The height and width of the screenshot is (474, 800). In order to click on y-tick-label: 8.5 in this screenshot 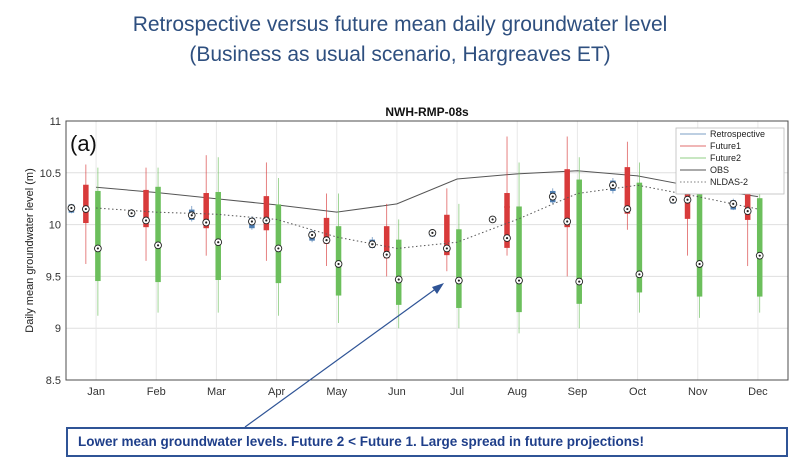, I will do `click(53, 381)`.